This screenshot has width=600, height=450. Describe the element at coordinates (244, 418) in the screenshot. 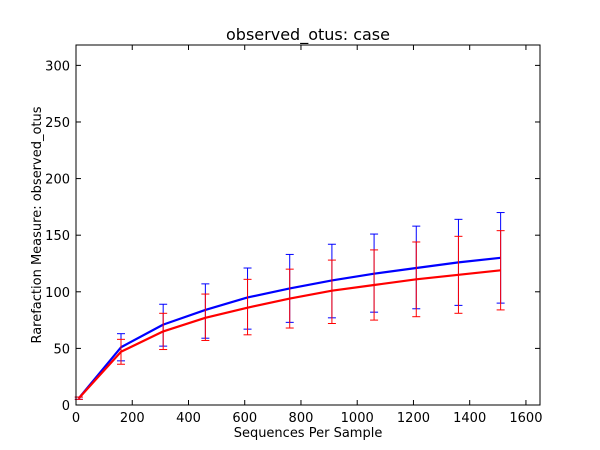

I see `x-tick-label: 600` at that location.